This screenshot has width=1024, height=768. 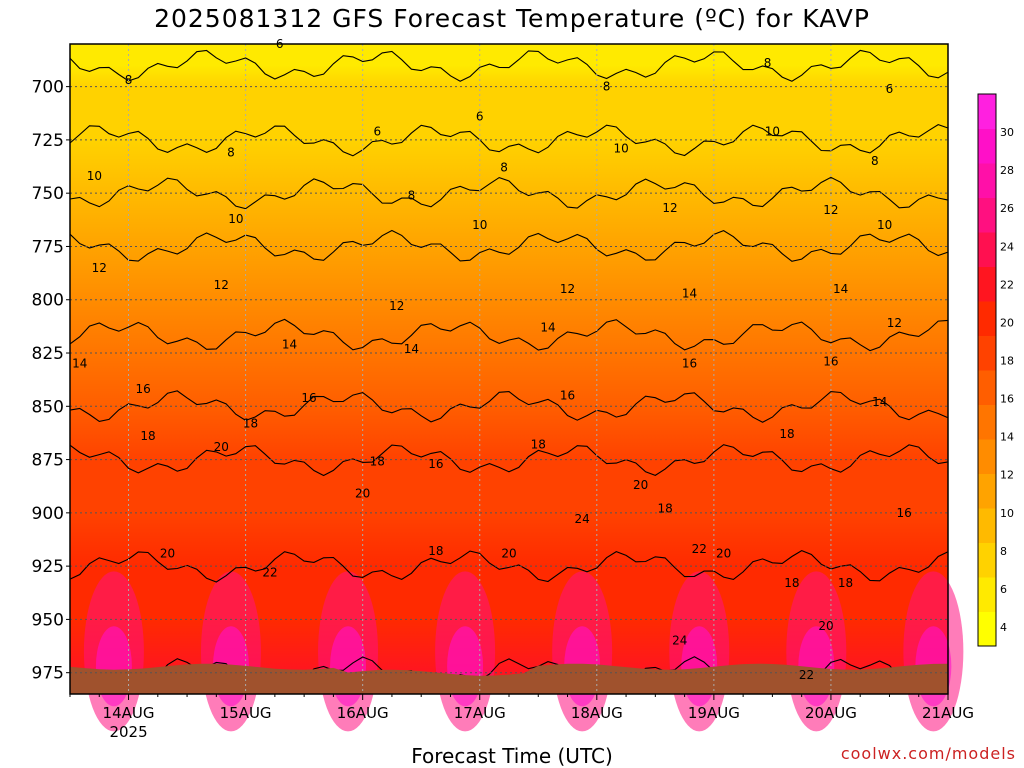 I want to click on y-tick-label: 925, so click(x=48, y=567).